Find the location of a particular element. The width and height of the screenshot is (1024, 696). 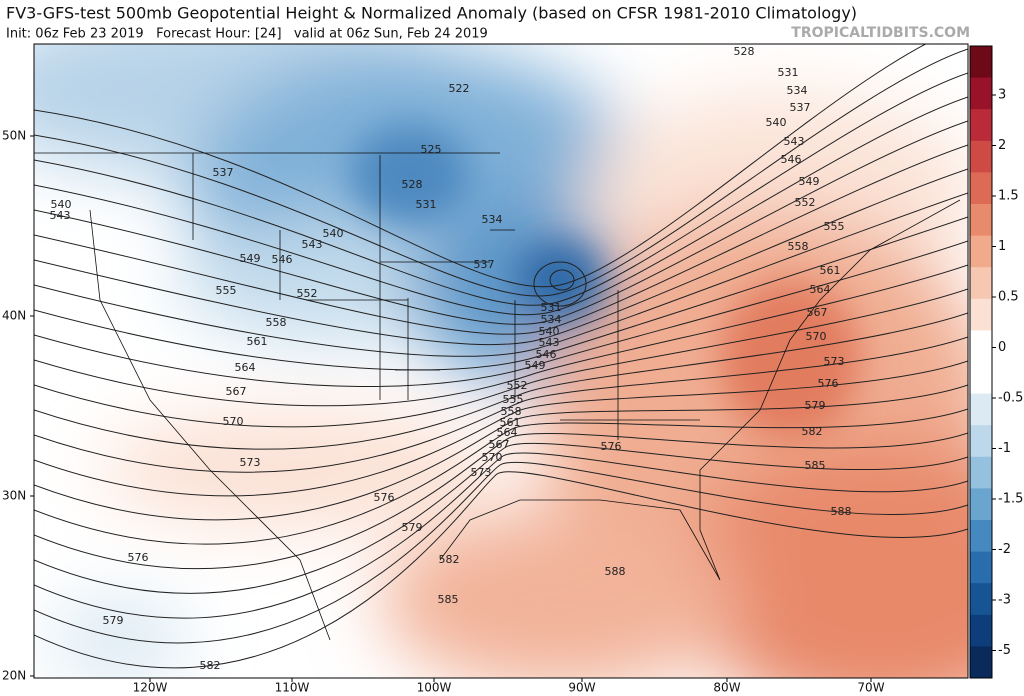

colorbar-label: 1 is located at coordinates (1002, 246).